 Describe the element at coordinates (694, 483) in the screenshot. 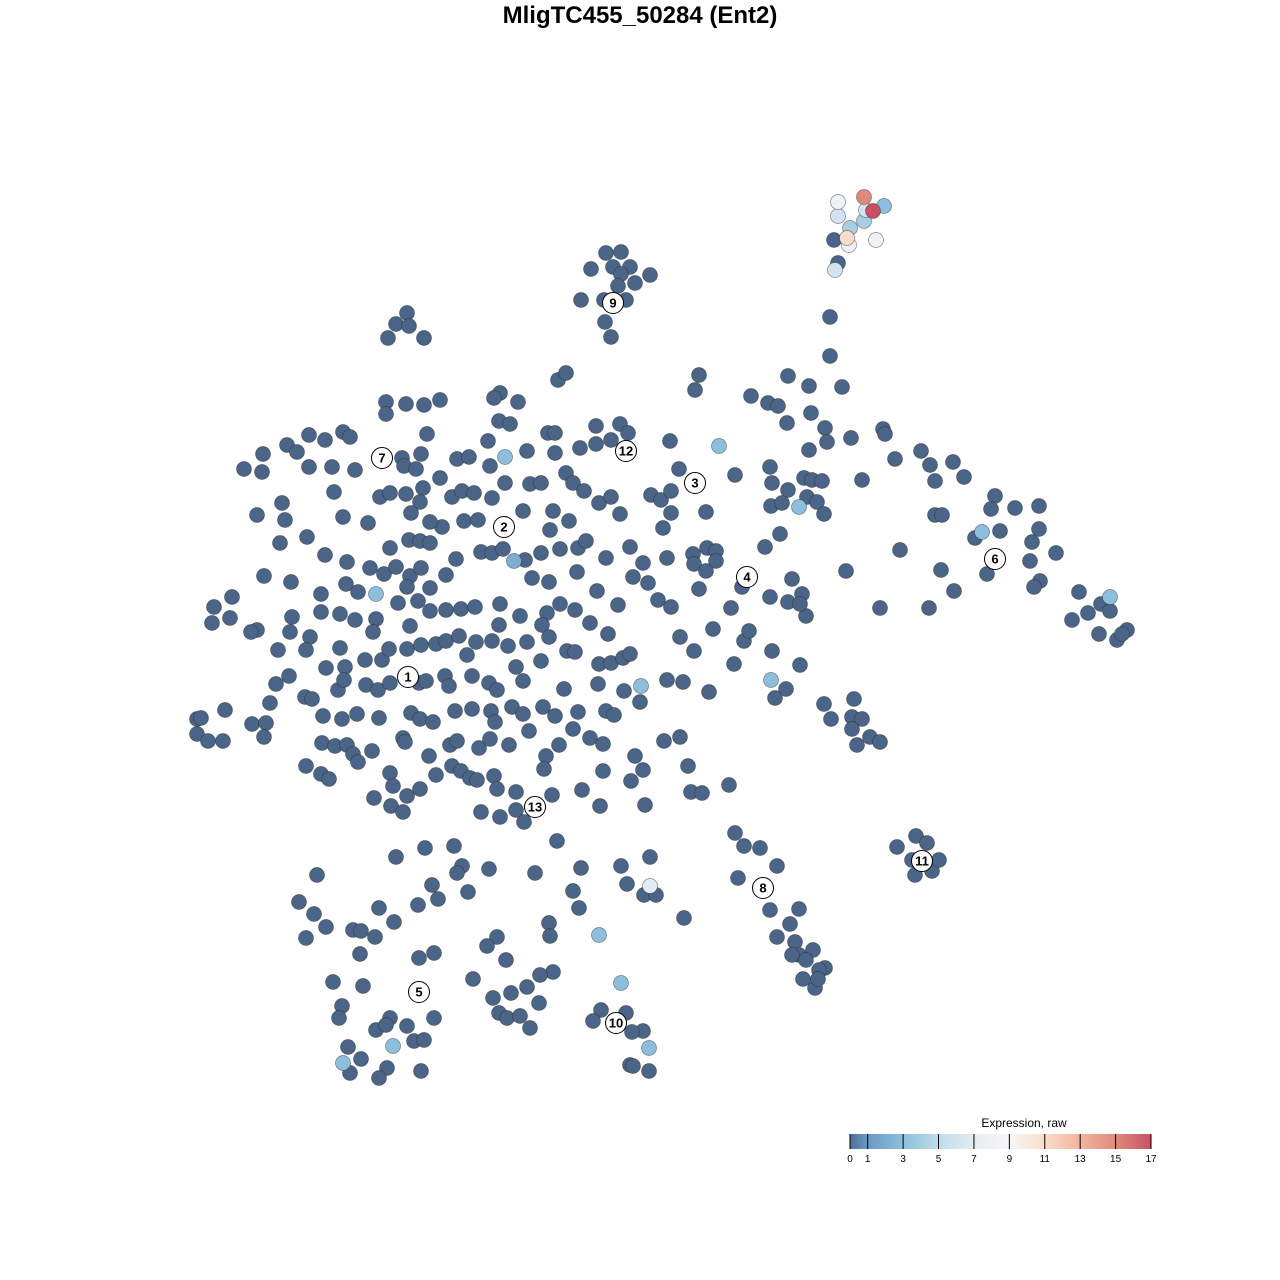

I see `cluster-label-text: 3` at that location.